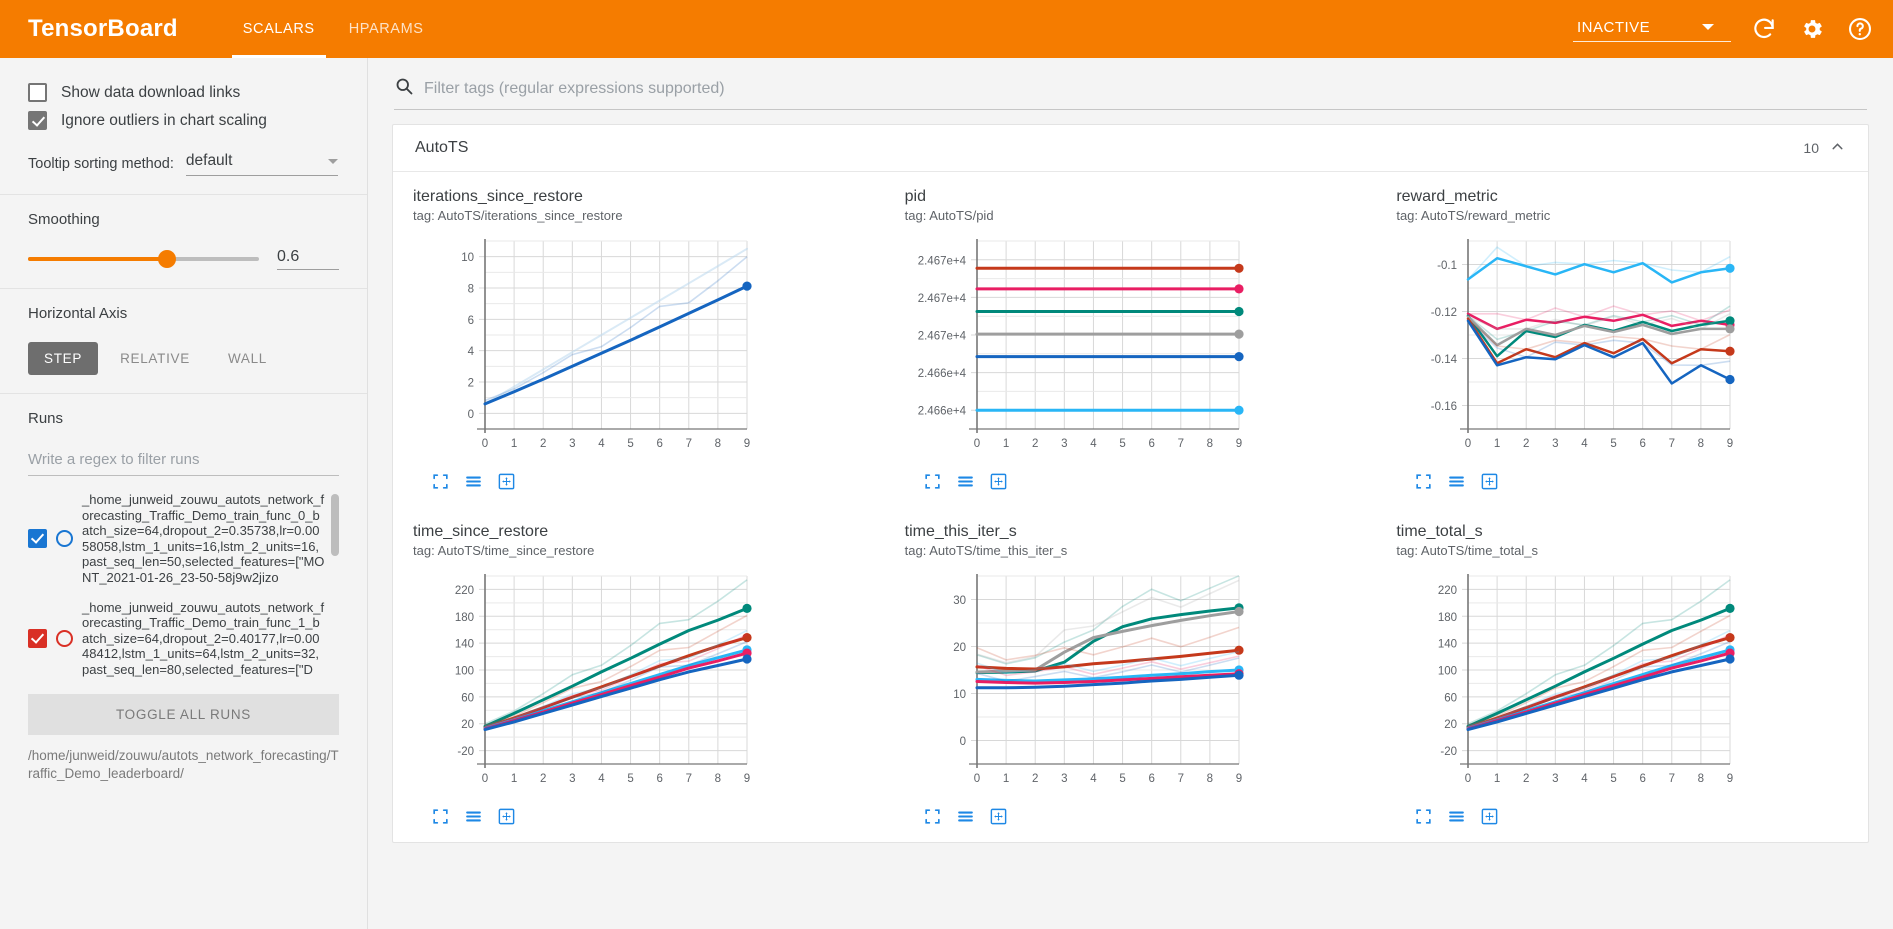 This screenshot has width=1893, height=929. I want to click on header-actions: INACTIVE, so click(1724, 29).